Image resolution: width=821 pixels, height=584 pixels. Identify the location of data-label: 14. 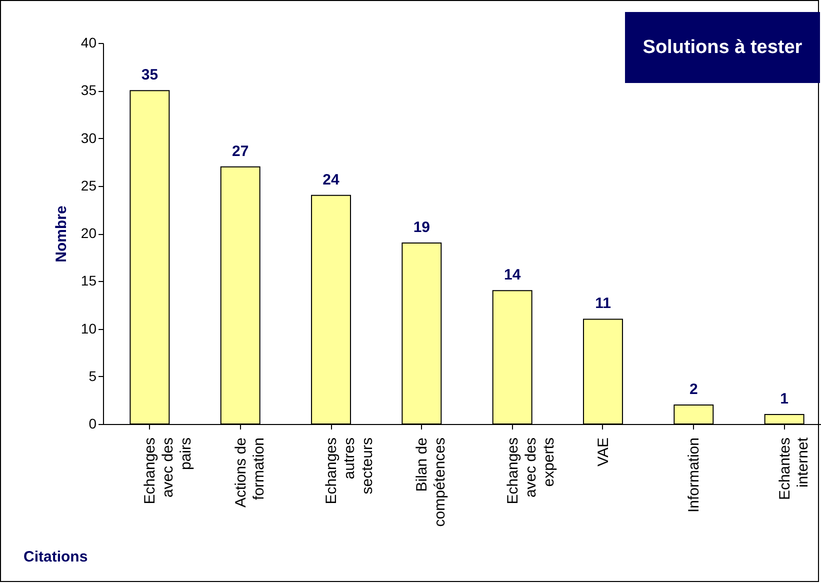
(513, 275).